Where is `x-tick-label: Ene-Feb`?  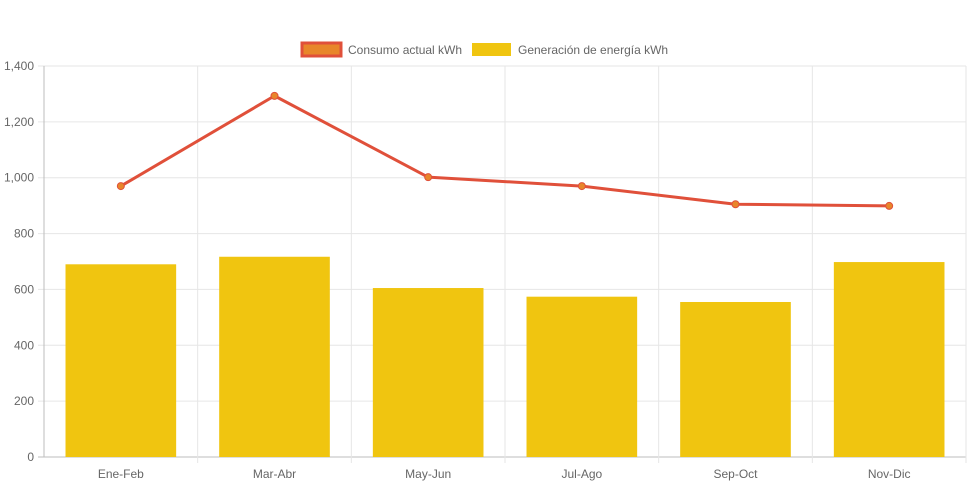
x-tick-label: Ene-Feb is located at coordinates (121, 474).